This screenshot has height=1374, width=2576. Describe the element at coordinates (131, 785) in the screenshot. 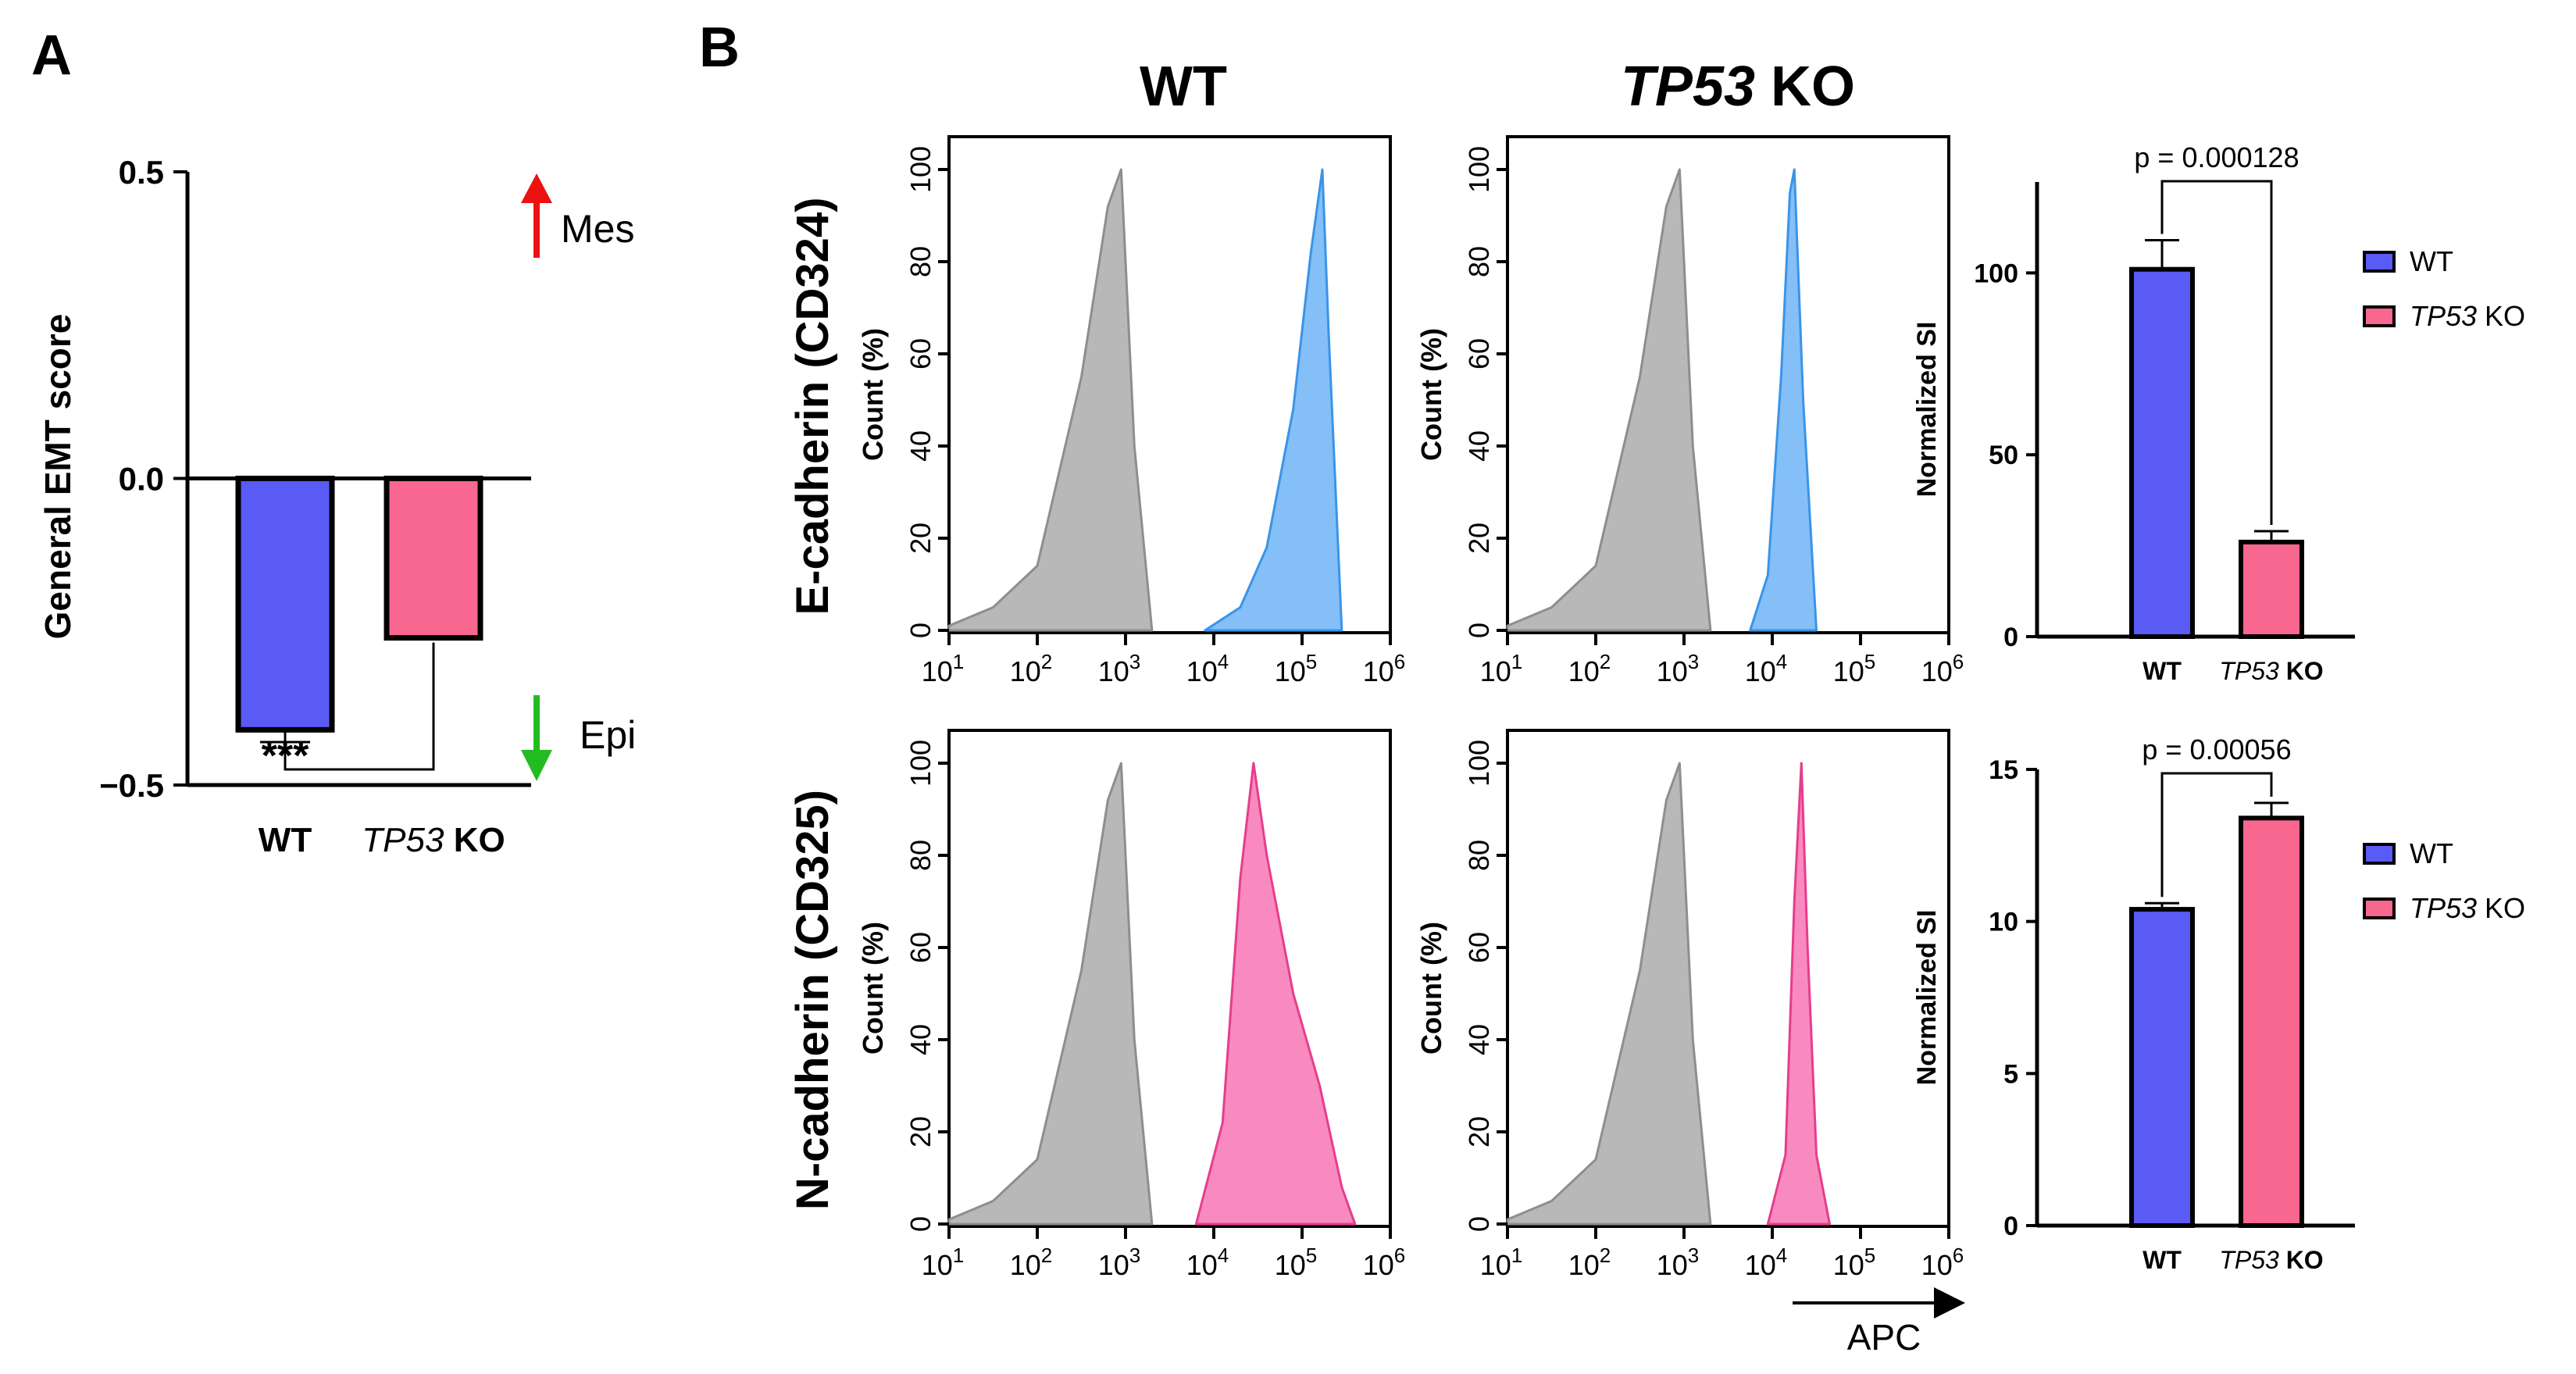

I see `y-tick-label: −0.5` at that location.